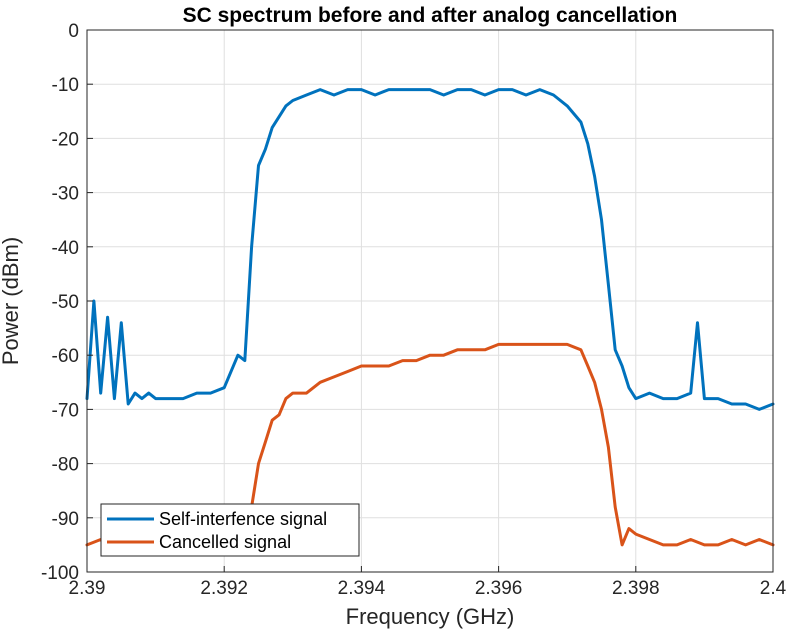 This screenshot has height=632, width=789. What do you see at coordinates (243, 519) in the screenshot?
I see `legend-label-self-interference: Self-interfence signal` at bounding box center [243, 519].